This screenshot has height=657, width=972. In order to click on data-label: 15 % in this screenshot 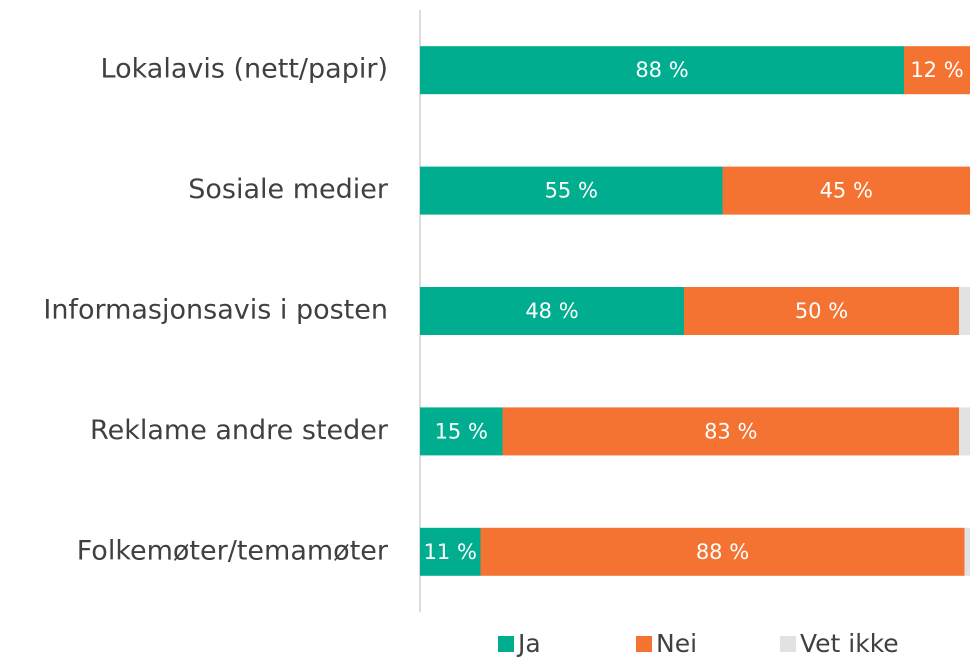, I will do `click(461, 431)`.